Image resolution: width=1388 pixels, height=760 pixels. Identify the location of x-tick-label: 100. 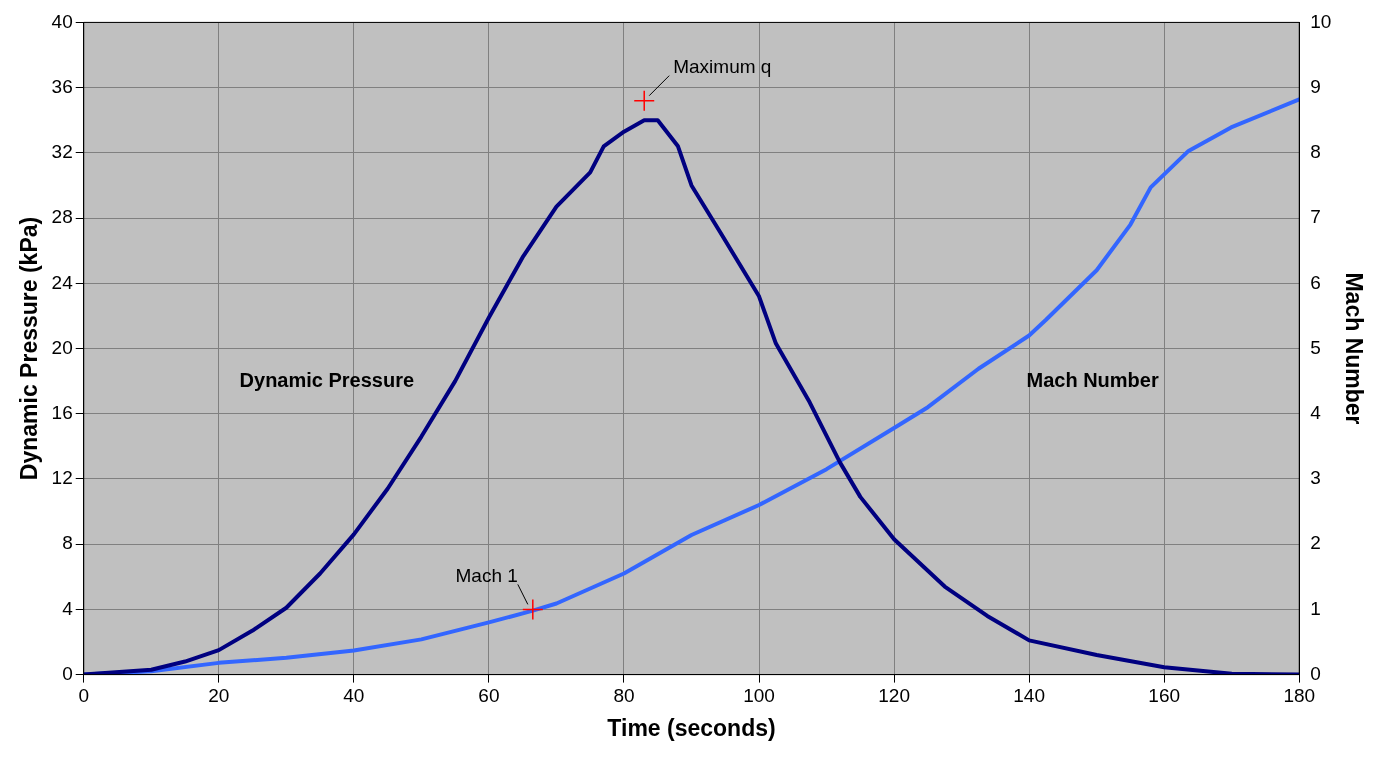
(759, 696).